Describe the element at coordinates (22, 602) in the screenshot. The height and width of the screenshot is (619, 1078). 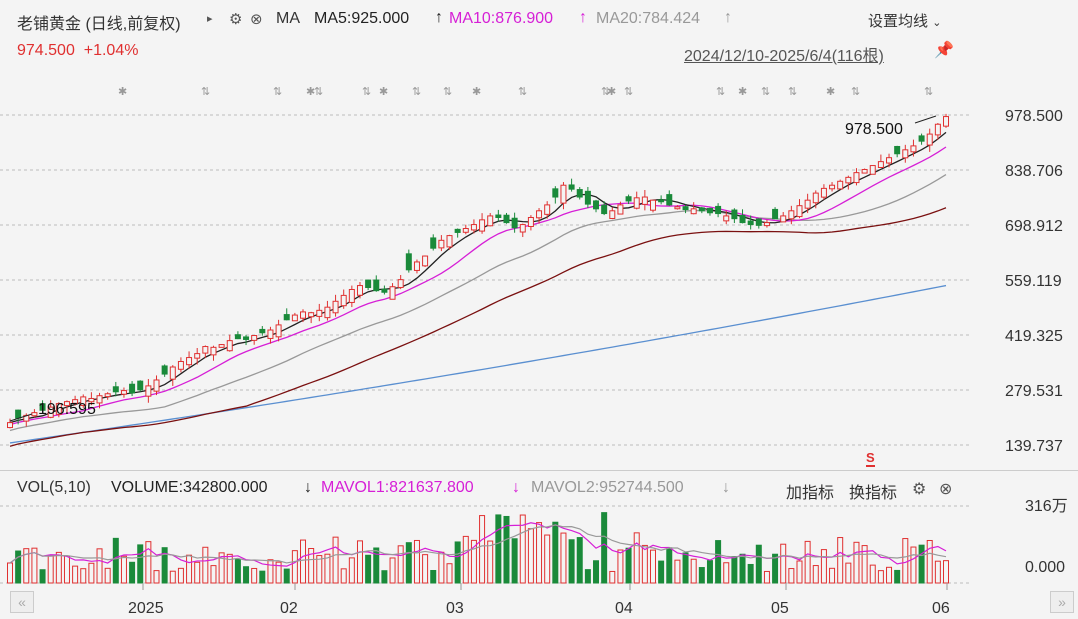
I see `scroll-left-button: «` at that location.